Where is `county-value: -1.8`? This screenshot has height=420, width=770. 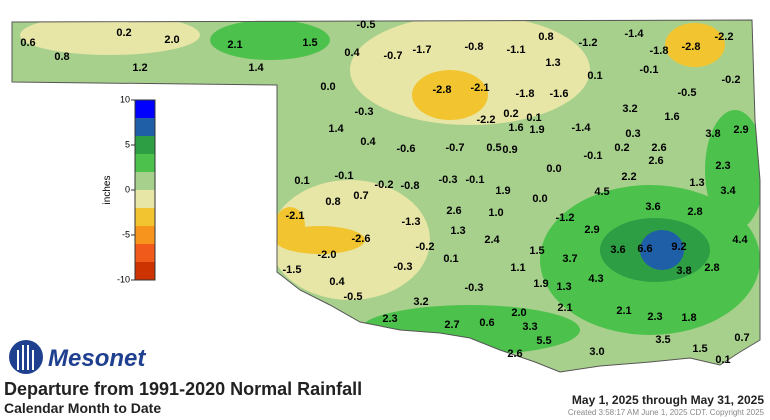 county-value: -1.8 is located at coordinates (525, 94).